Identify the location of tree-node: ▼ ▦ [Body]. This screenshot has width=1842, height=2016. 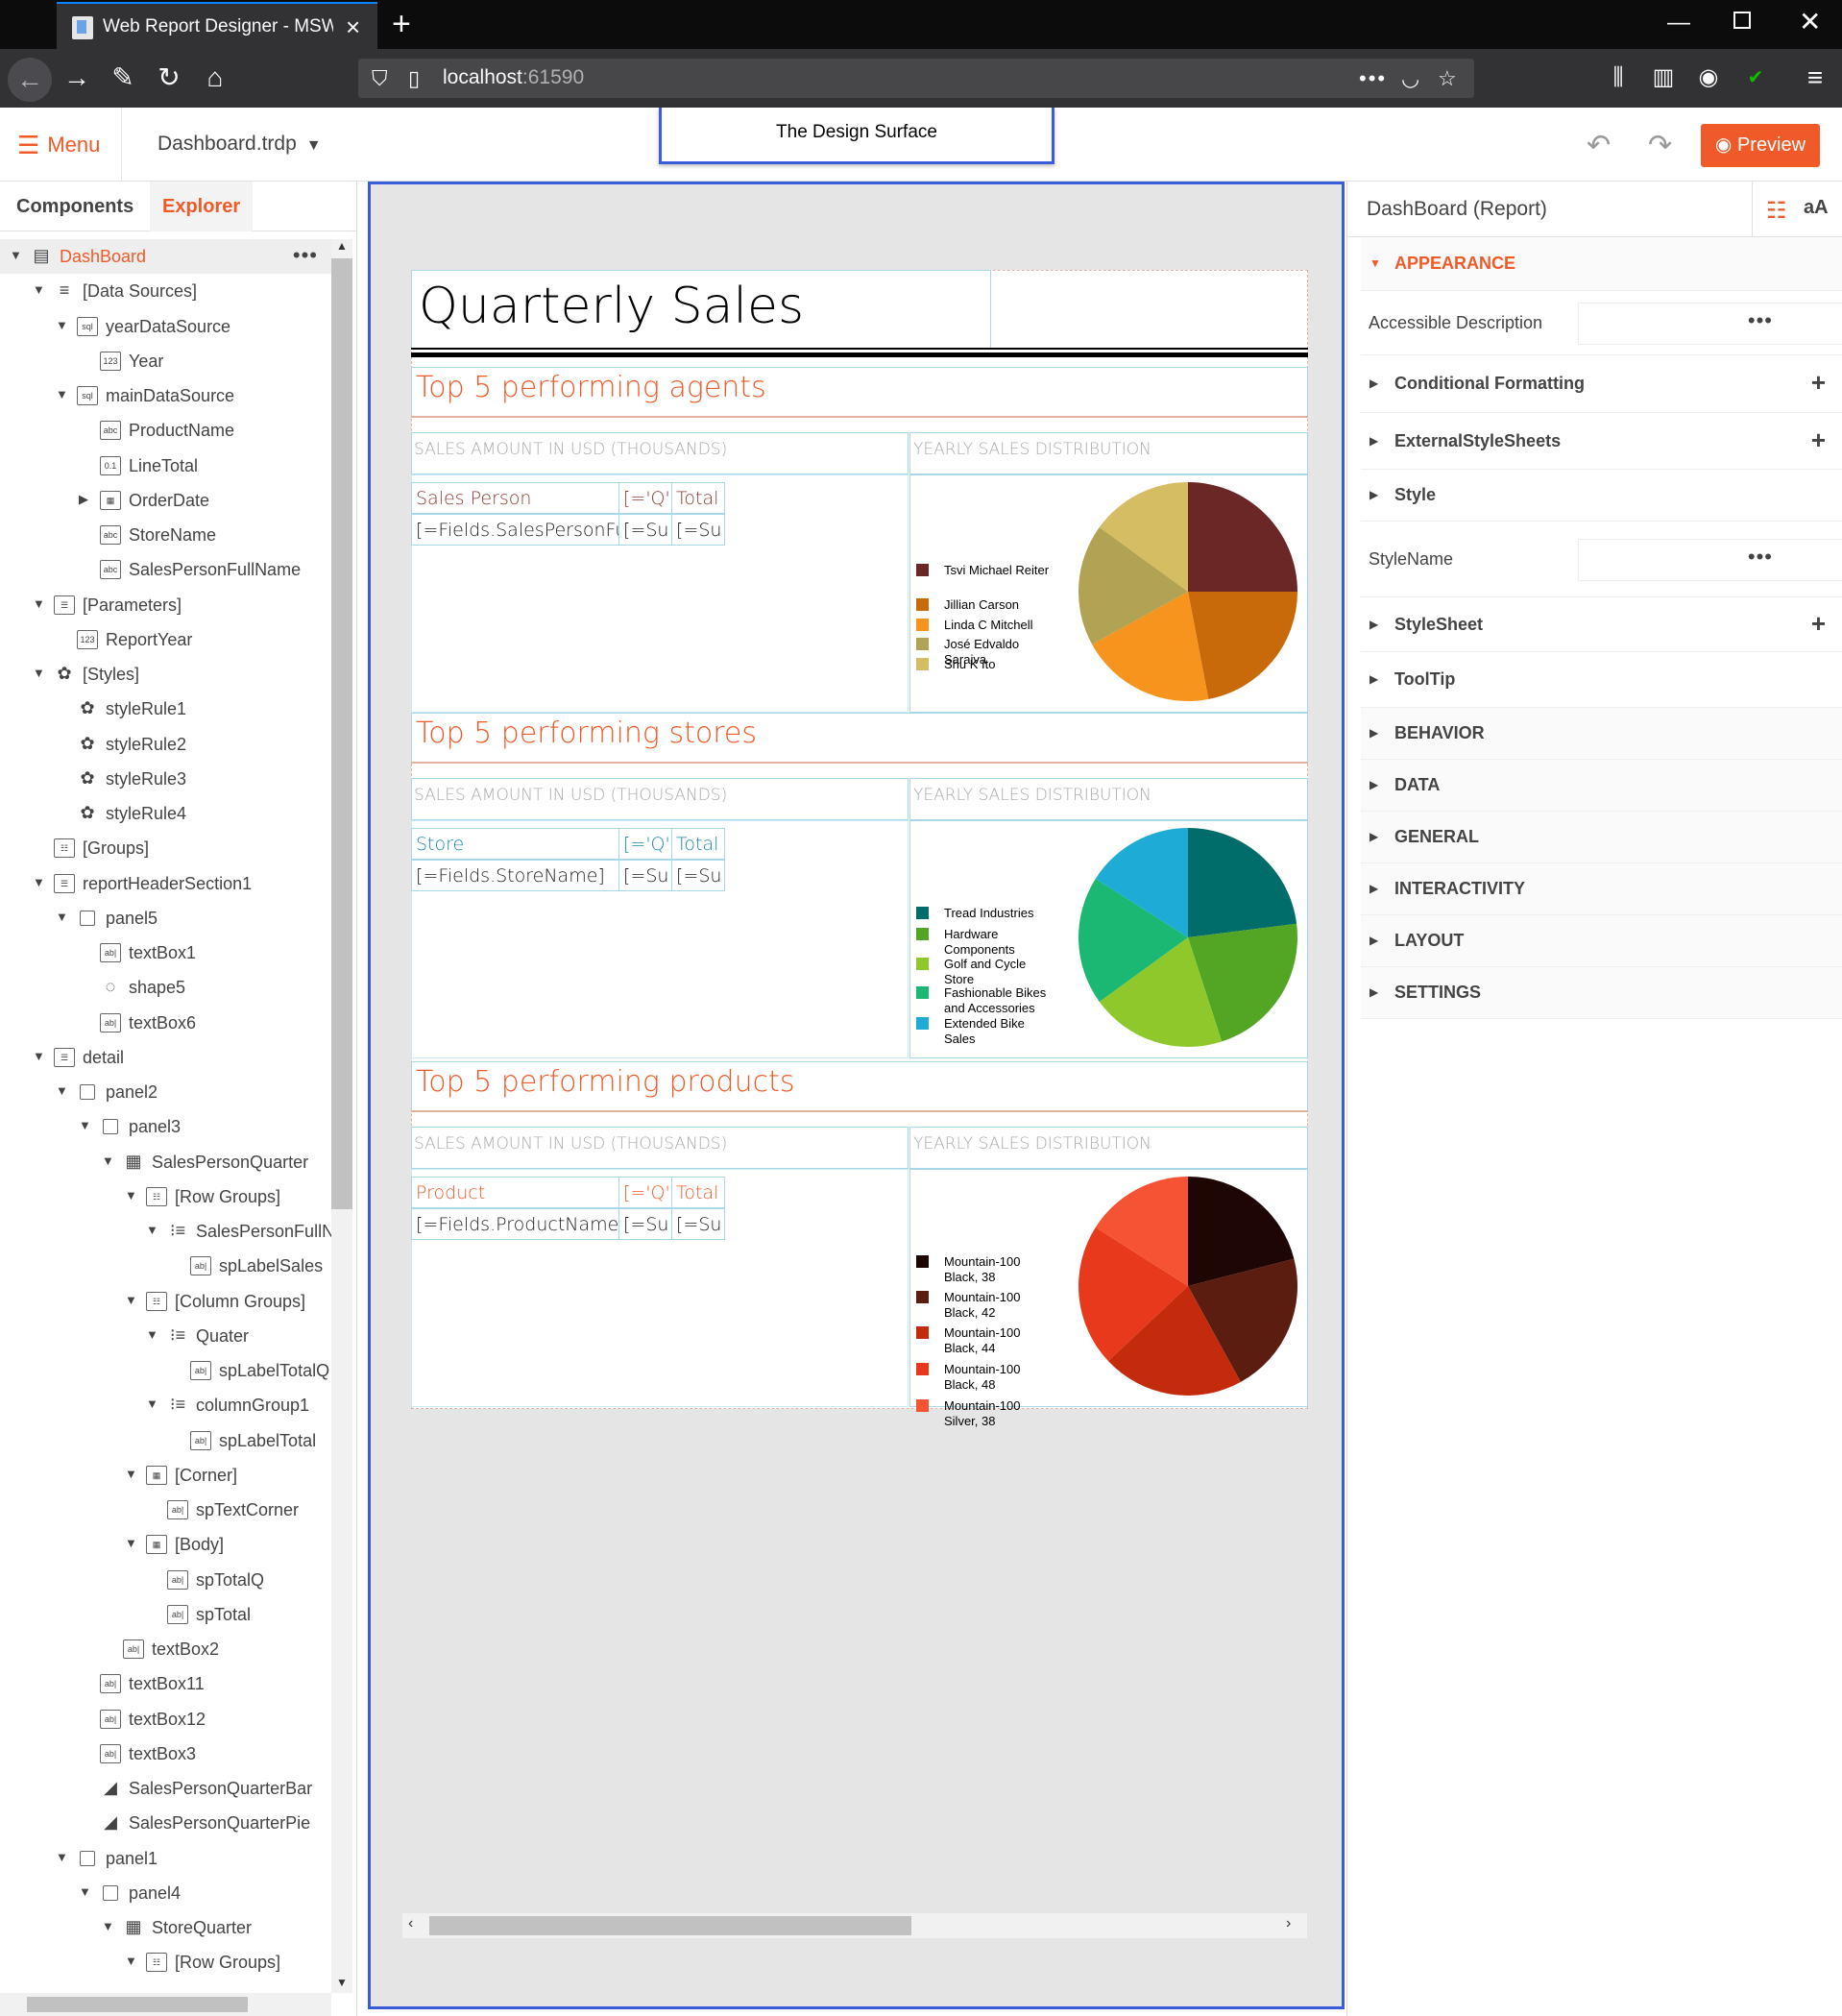
(166, 1544).